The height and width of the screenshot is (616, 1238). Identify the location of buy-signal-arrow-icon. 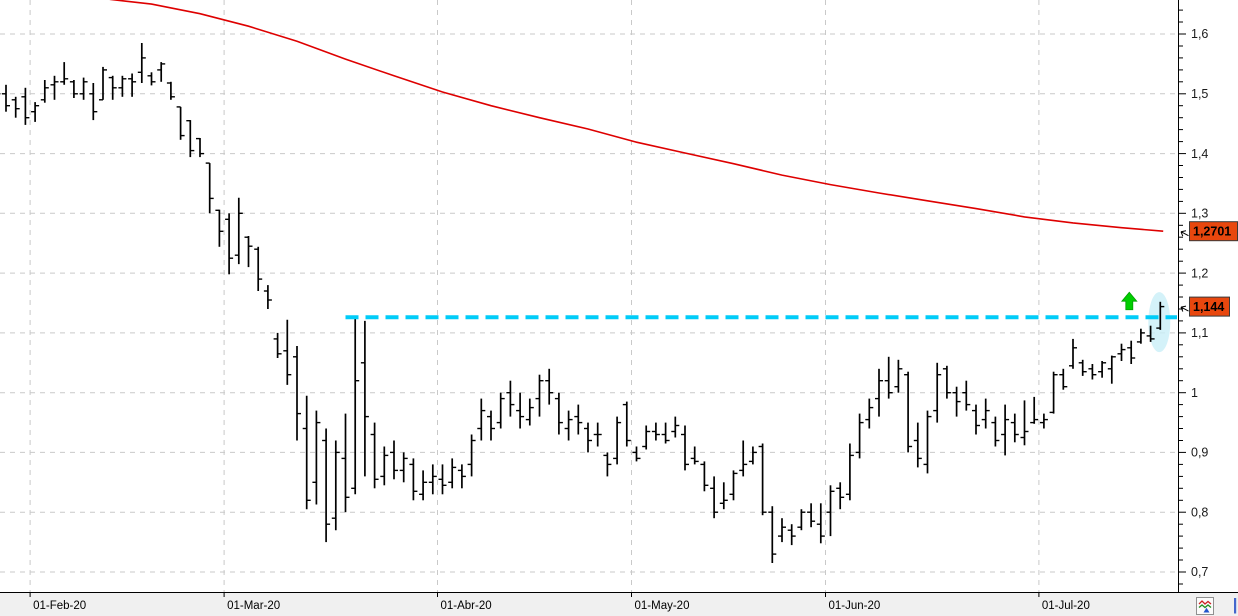
(1129, 301).